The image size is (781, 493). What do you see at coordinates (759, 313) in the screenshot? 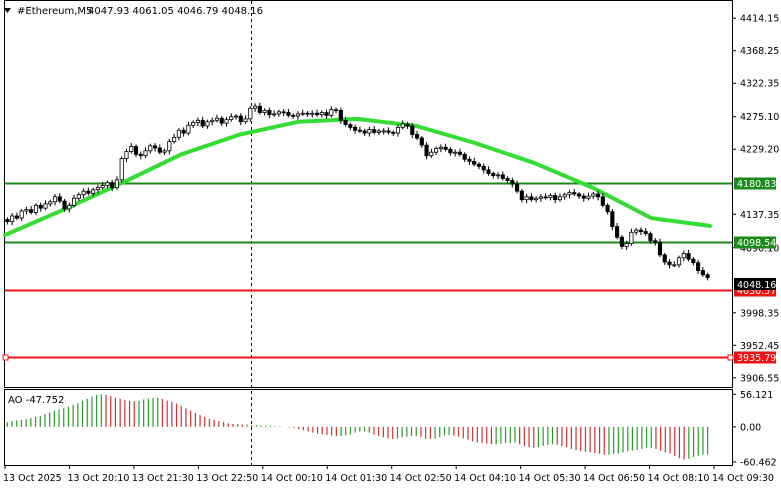
I see `price-tick-label: 3998.35` at bounding box center [759, 313].